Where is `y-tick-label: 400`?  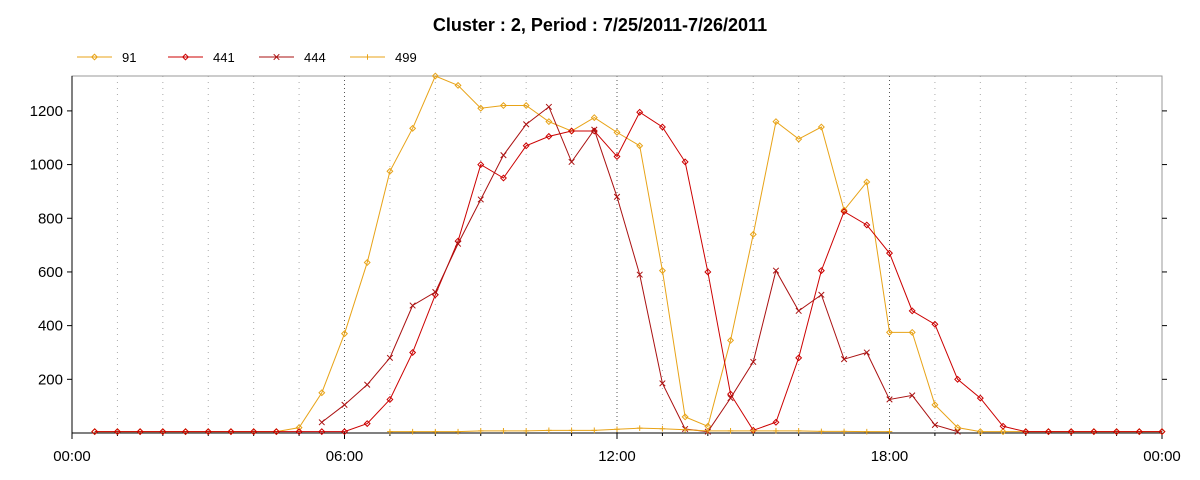 y-tick-label: 400 is located at coordinates (50, 326).